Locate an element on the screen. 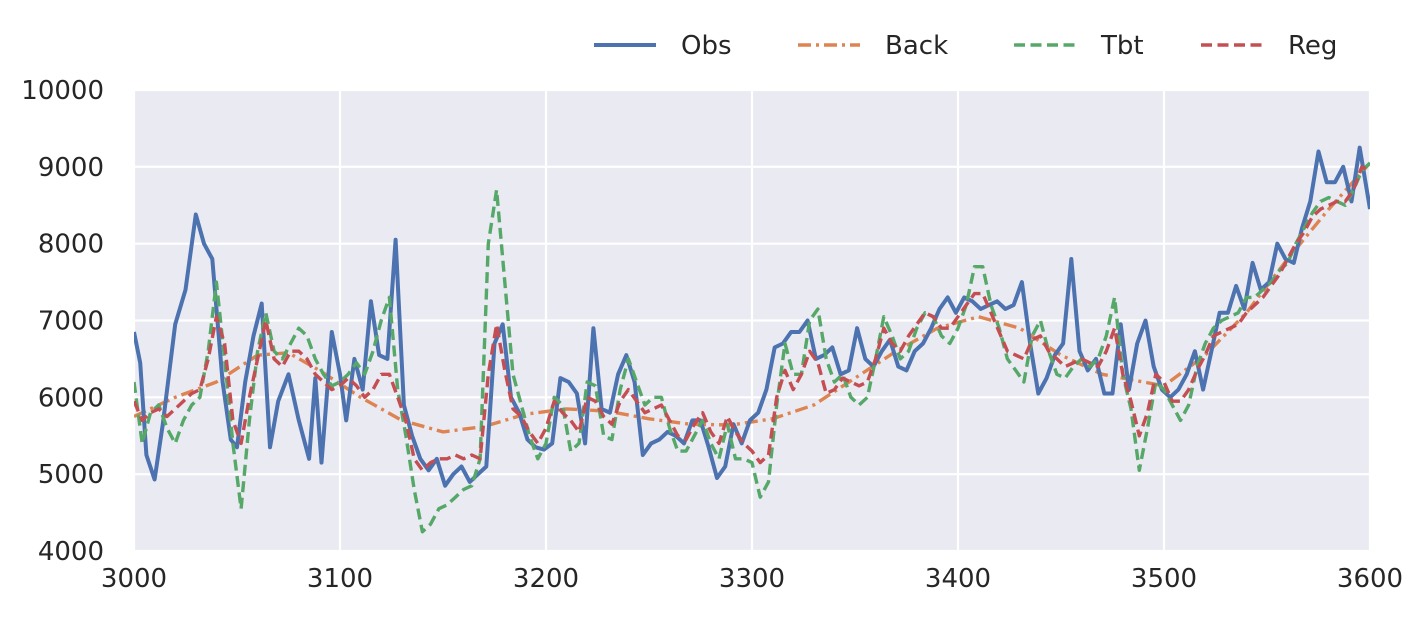  x-tick-label: 3300 is located at coordinates (752, 579).